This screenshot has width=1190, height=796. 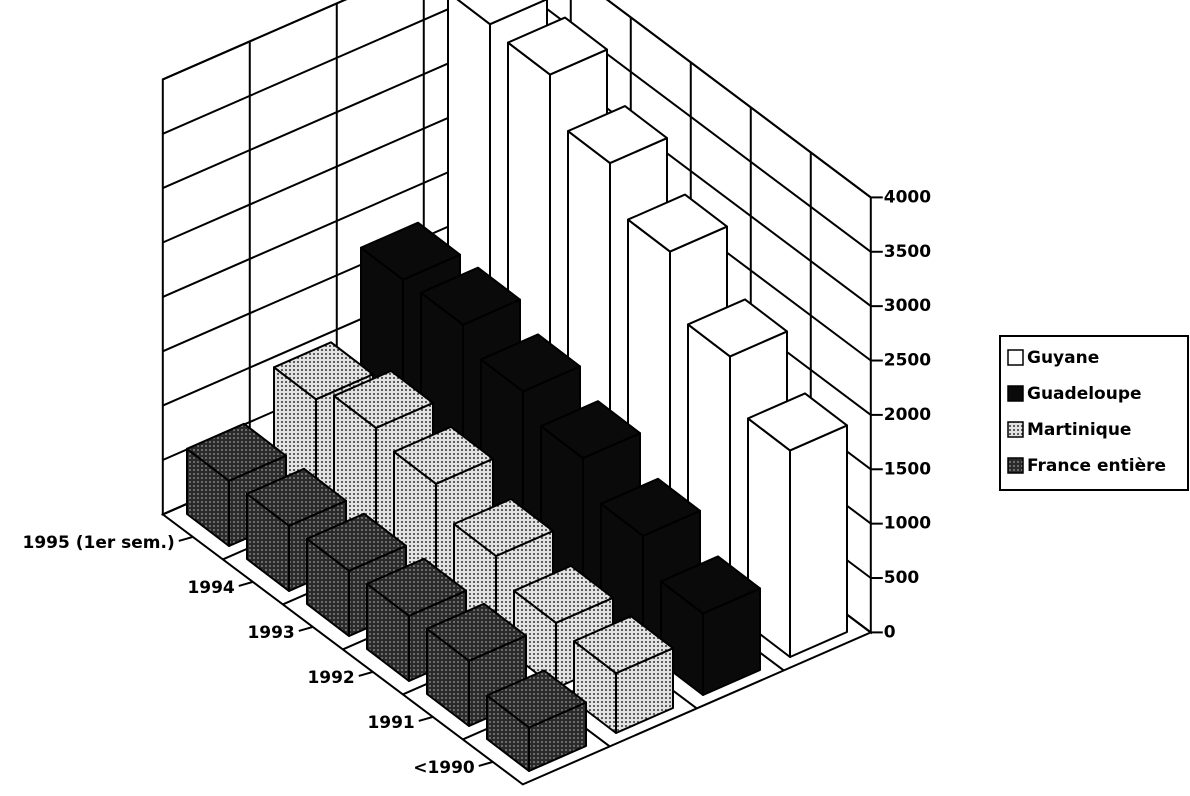 What do you see at coordinates (210, 588) in the screenshot?
I see `x-tick-label: 1994` at bounding box center [210, 588].